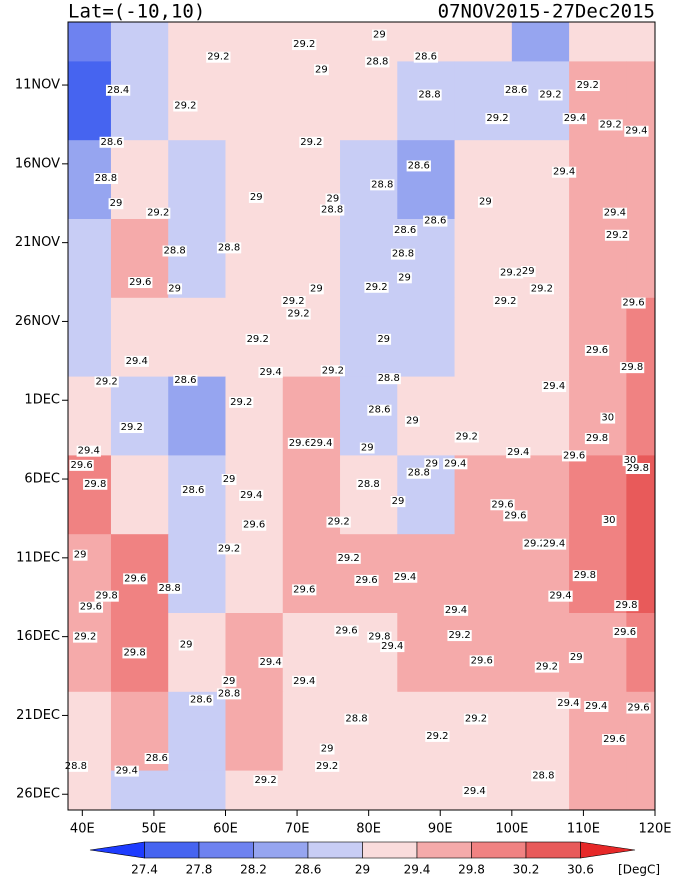  Describe the element at coordinates (38, 715) in the screenshot. I see `y-tick-label: 21DEC` at that location.